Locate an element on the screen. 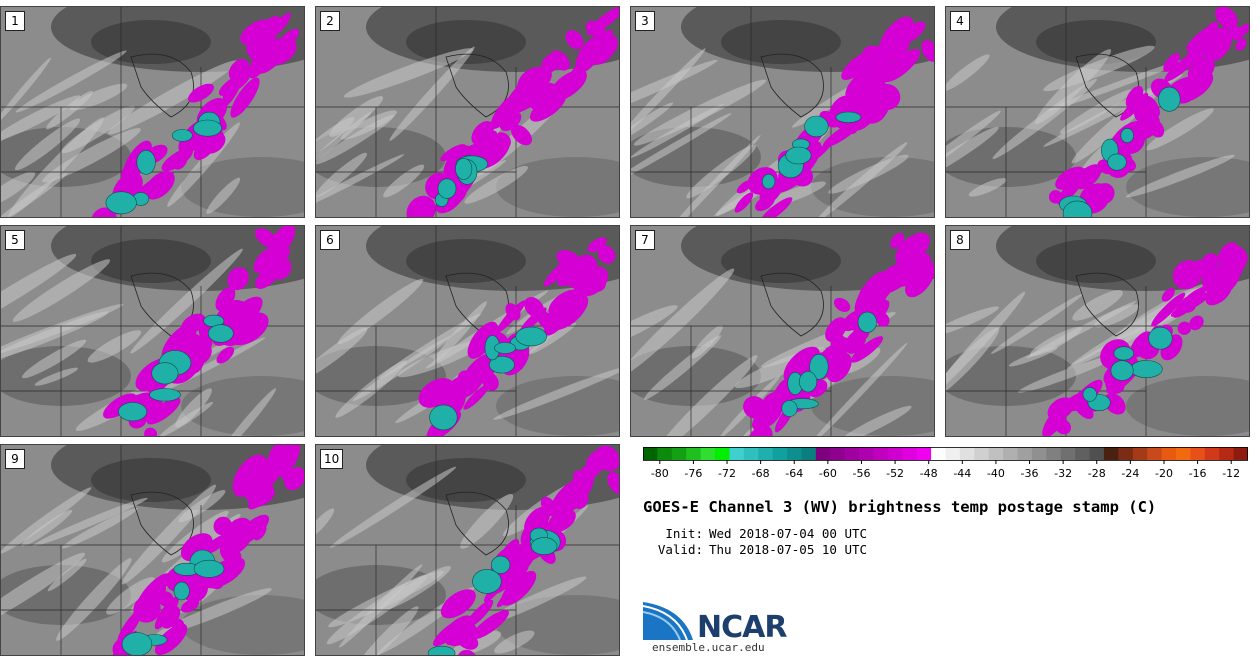  colorbar-tick-label: -20 is located at coordinates (1164, 473).